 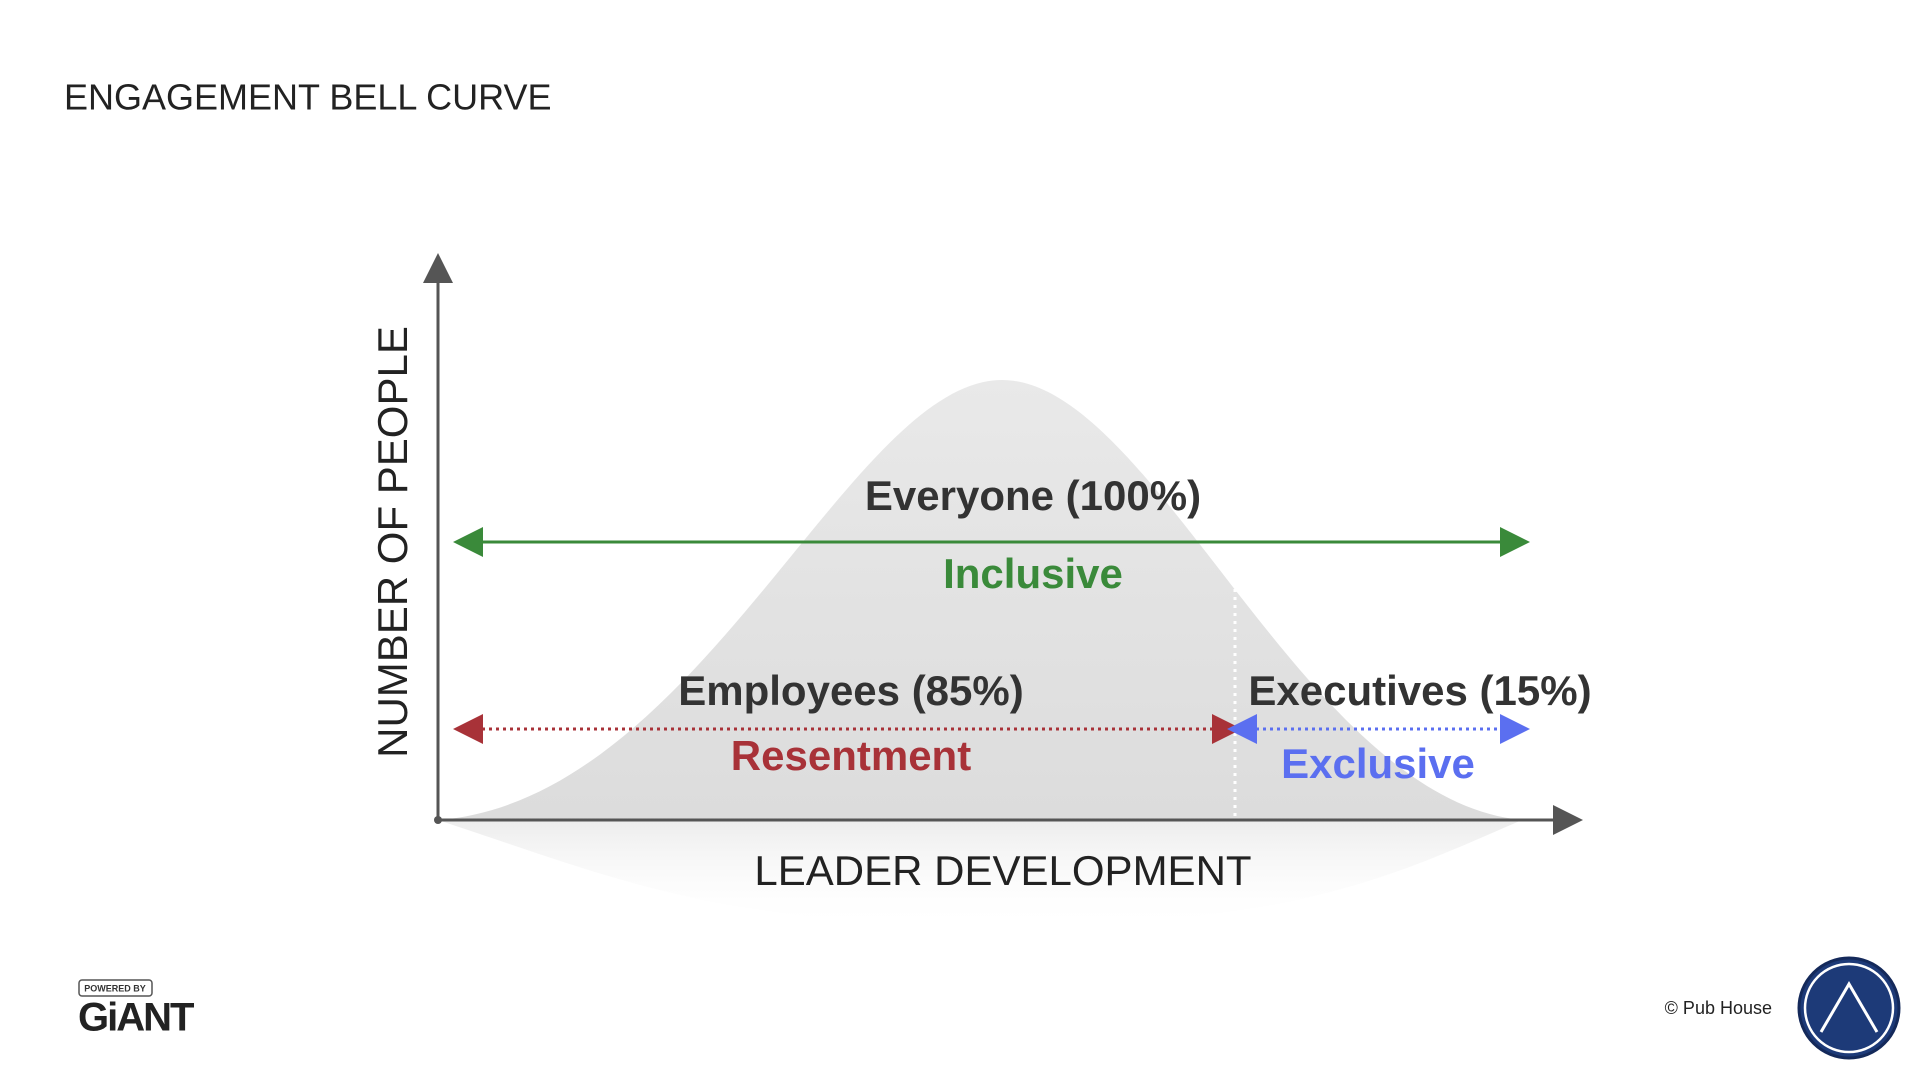 I want to click on powered-badge, so click(x=115, y=988).